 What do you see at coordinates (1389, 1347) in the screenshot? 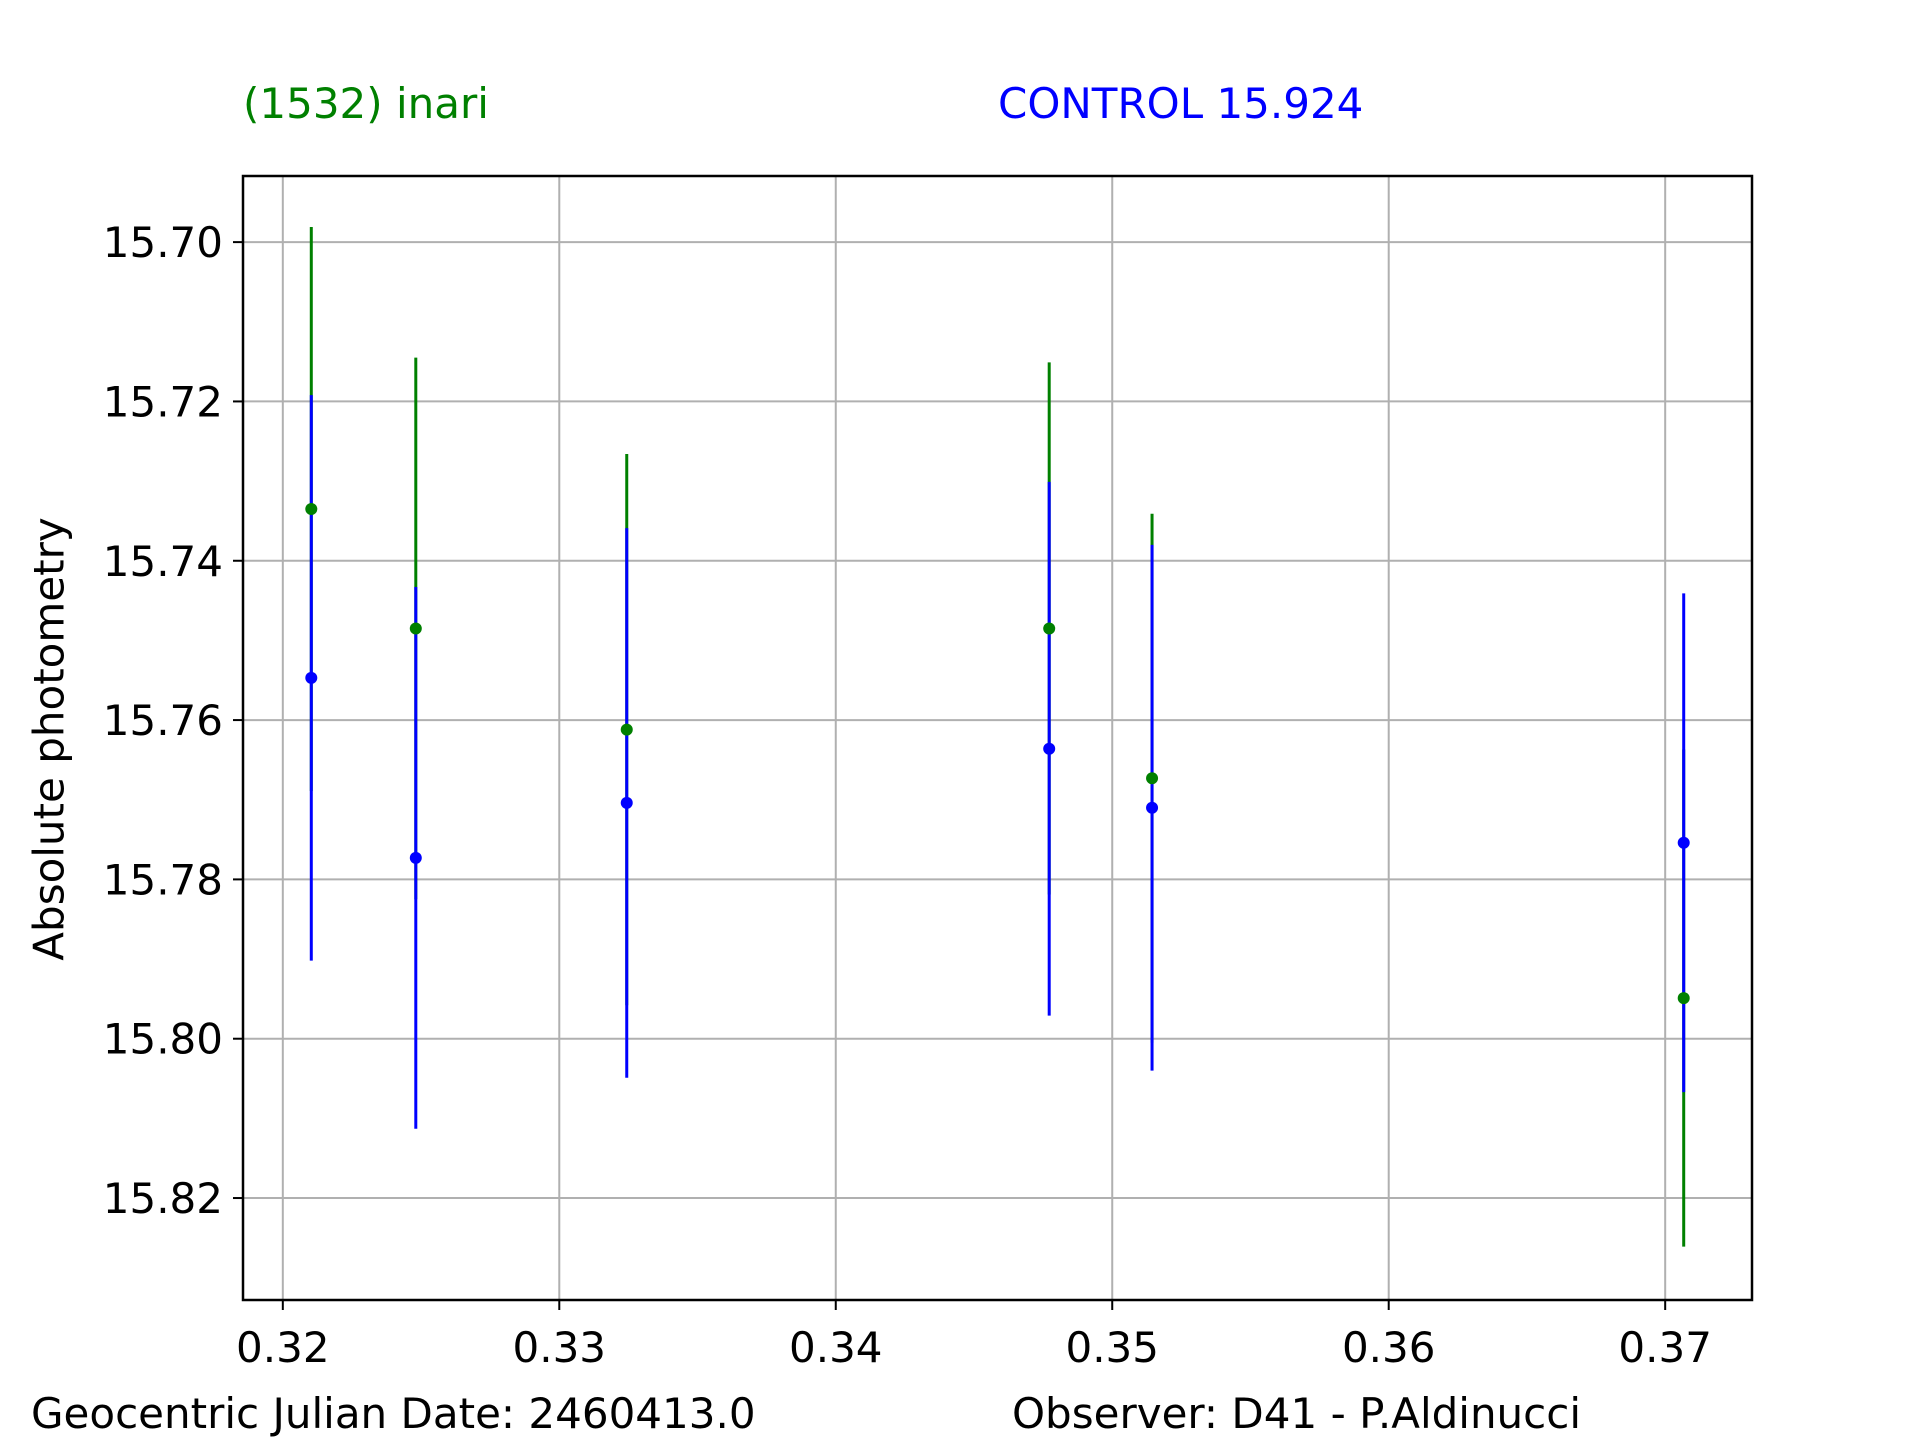
I see `x-tick-label: 0.36` at bounding box center [1389, 1347].